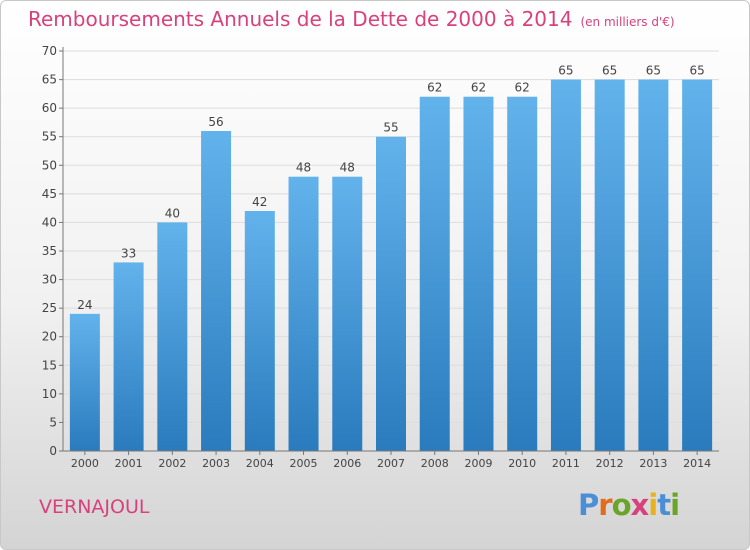  I want to click on y-tick-label: 40, so click(49, 222).